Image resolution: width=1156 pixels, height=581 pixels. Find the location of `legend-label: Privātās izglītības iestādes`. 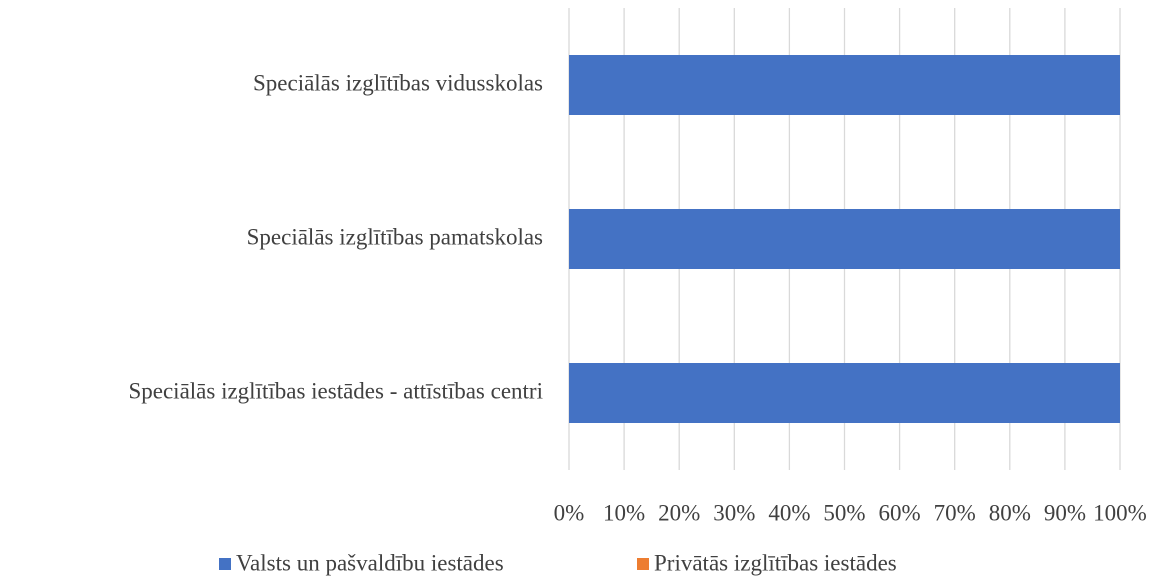

legend-label: Privātās izglītības iestādes is located at coordinates (775, 562).